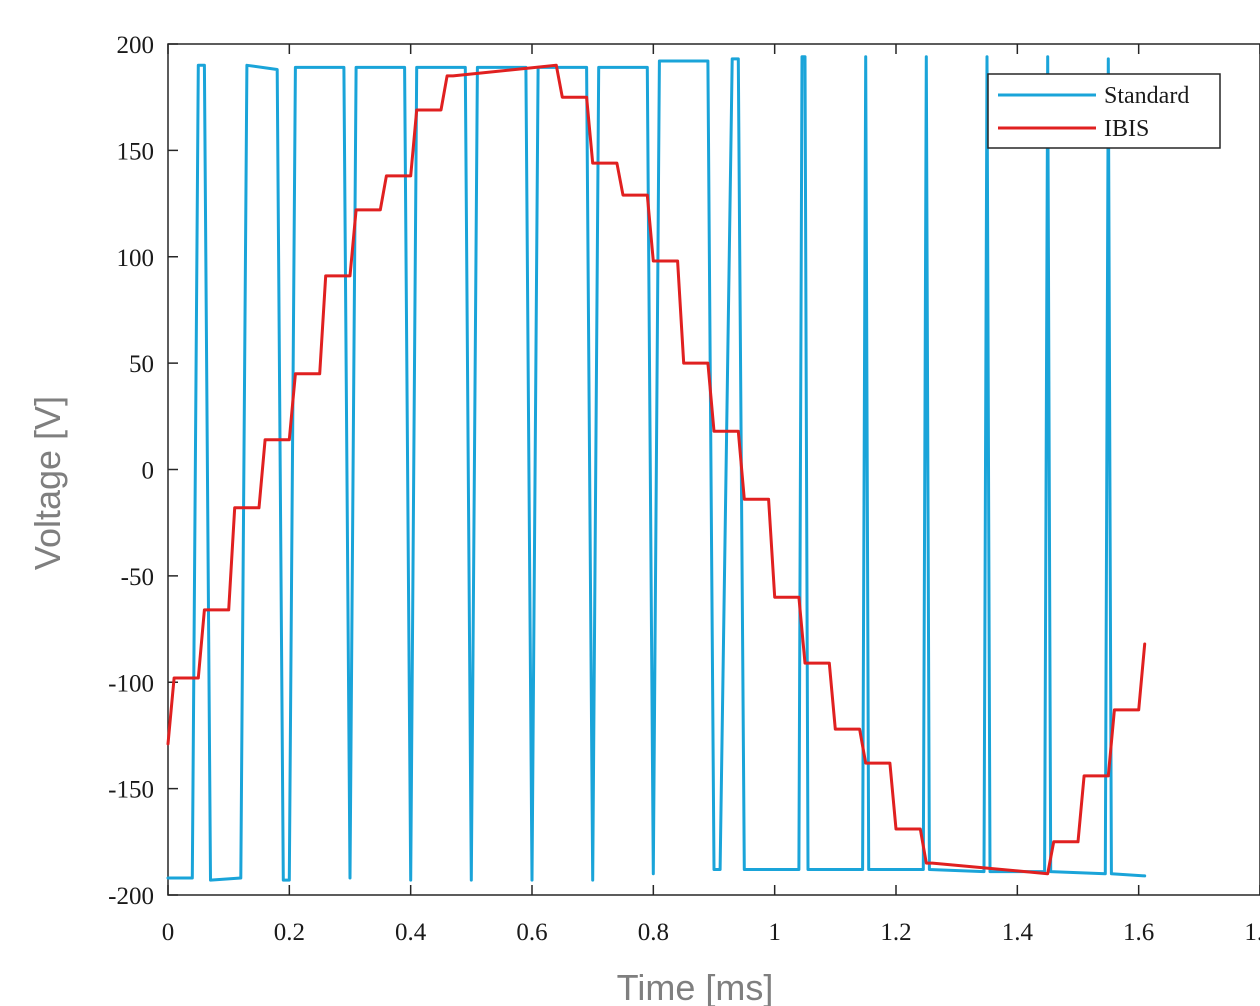 The image size is (1260, 1006). I want to click on legend-label-standard: Standard, so click(1146, 96).